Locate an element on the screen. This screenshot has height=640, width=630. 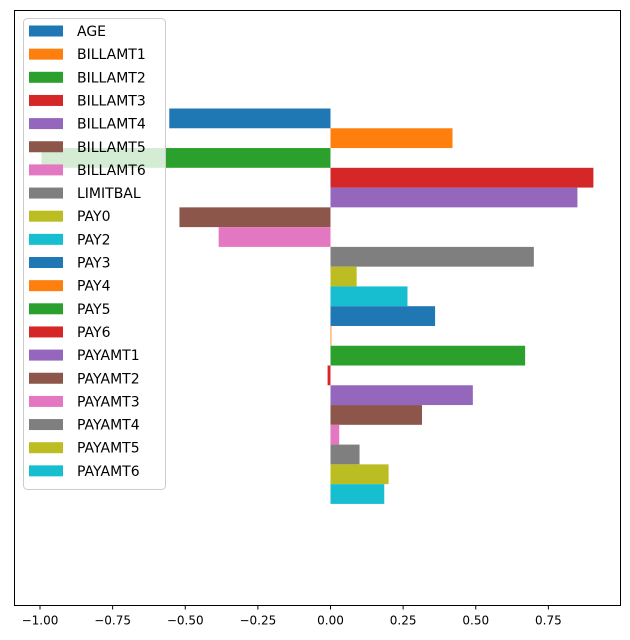
legend-swatch-payamt5 is located at coordinates (46, 448).